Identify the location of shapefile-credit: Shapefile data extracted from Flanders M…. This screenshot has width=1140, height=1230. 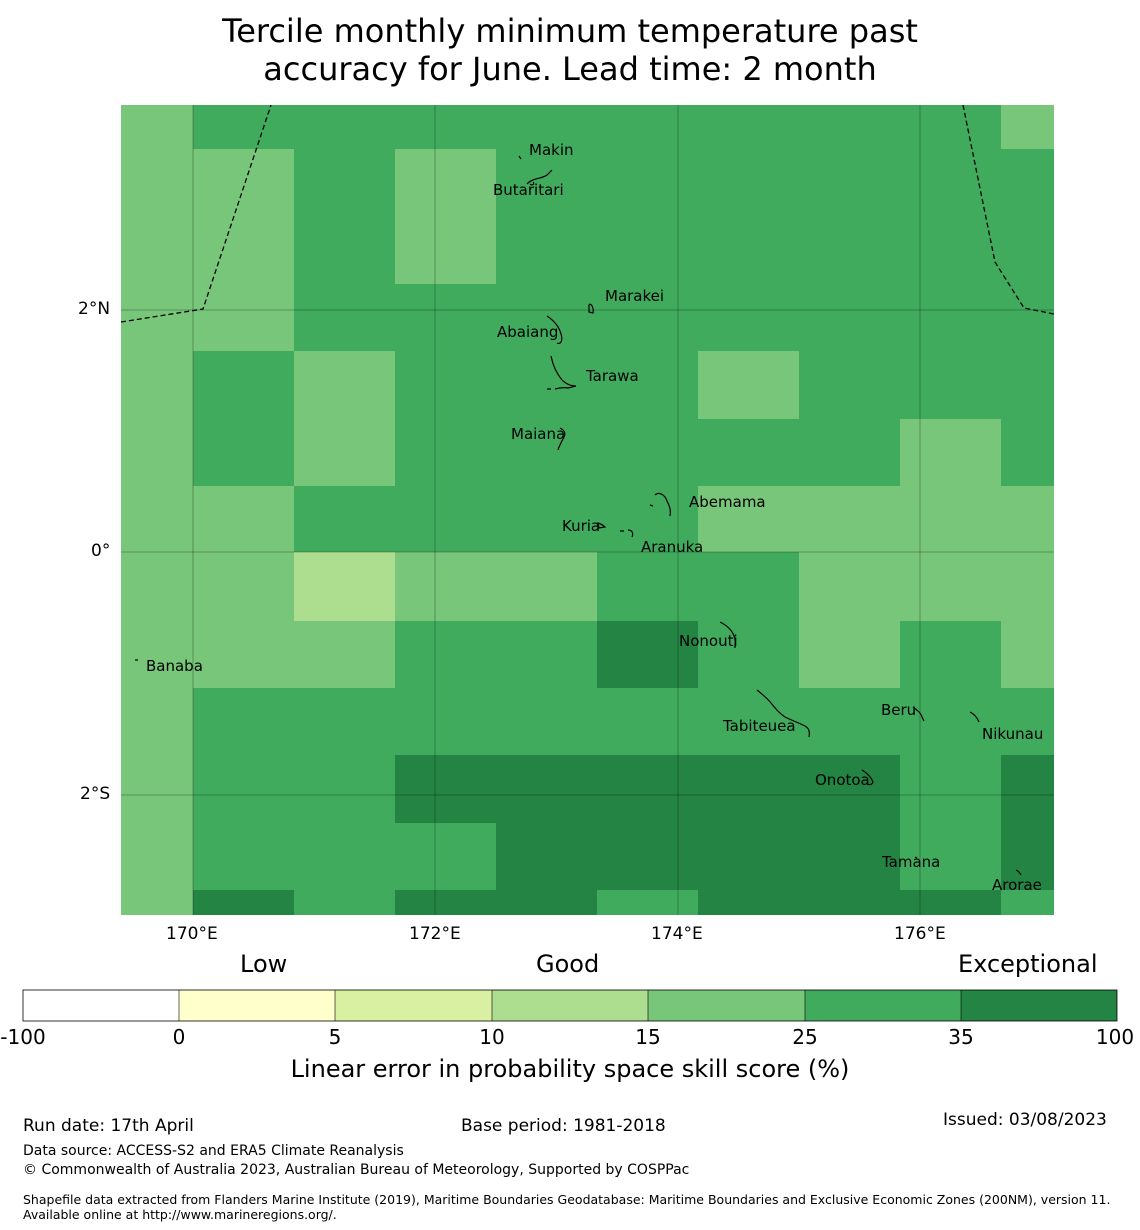
(567, 1207).